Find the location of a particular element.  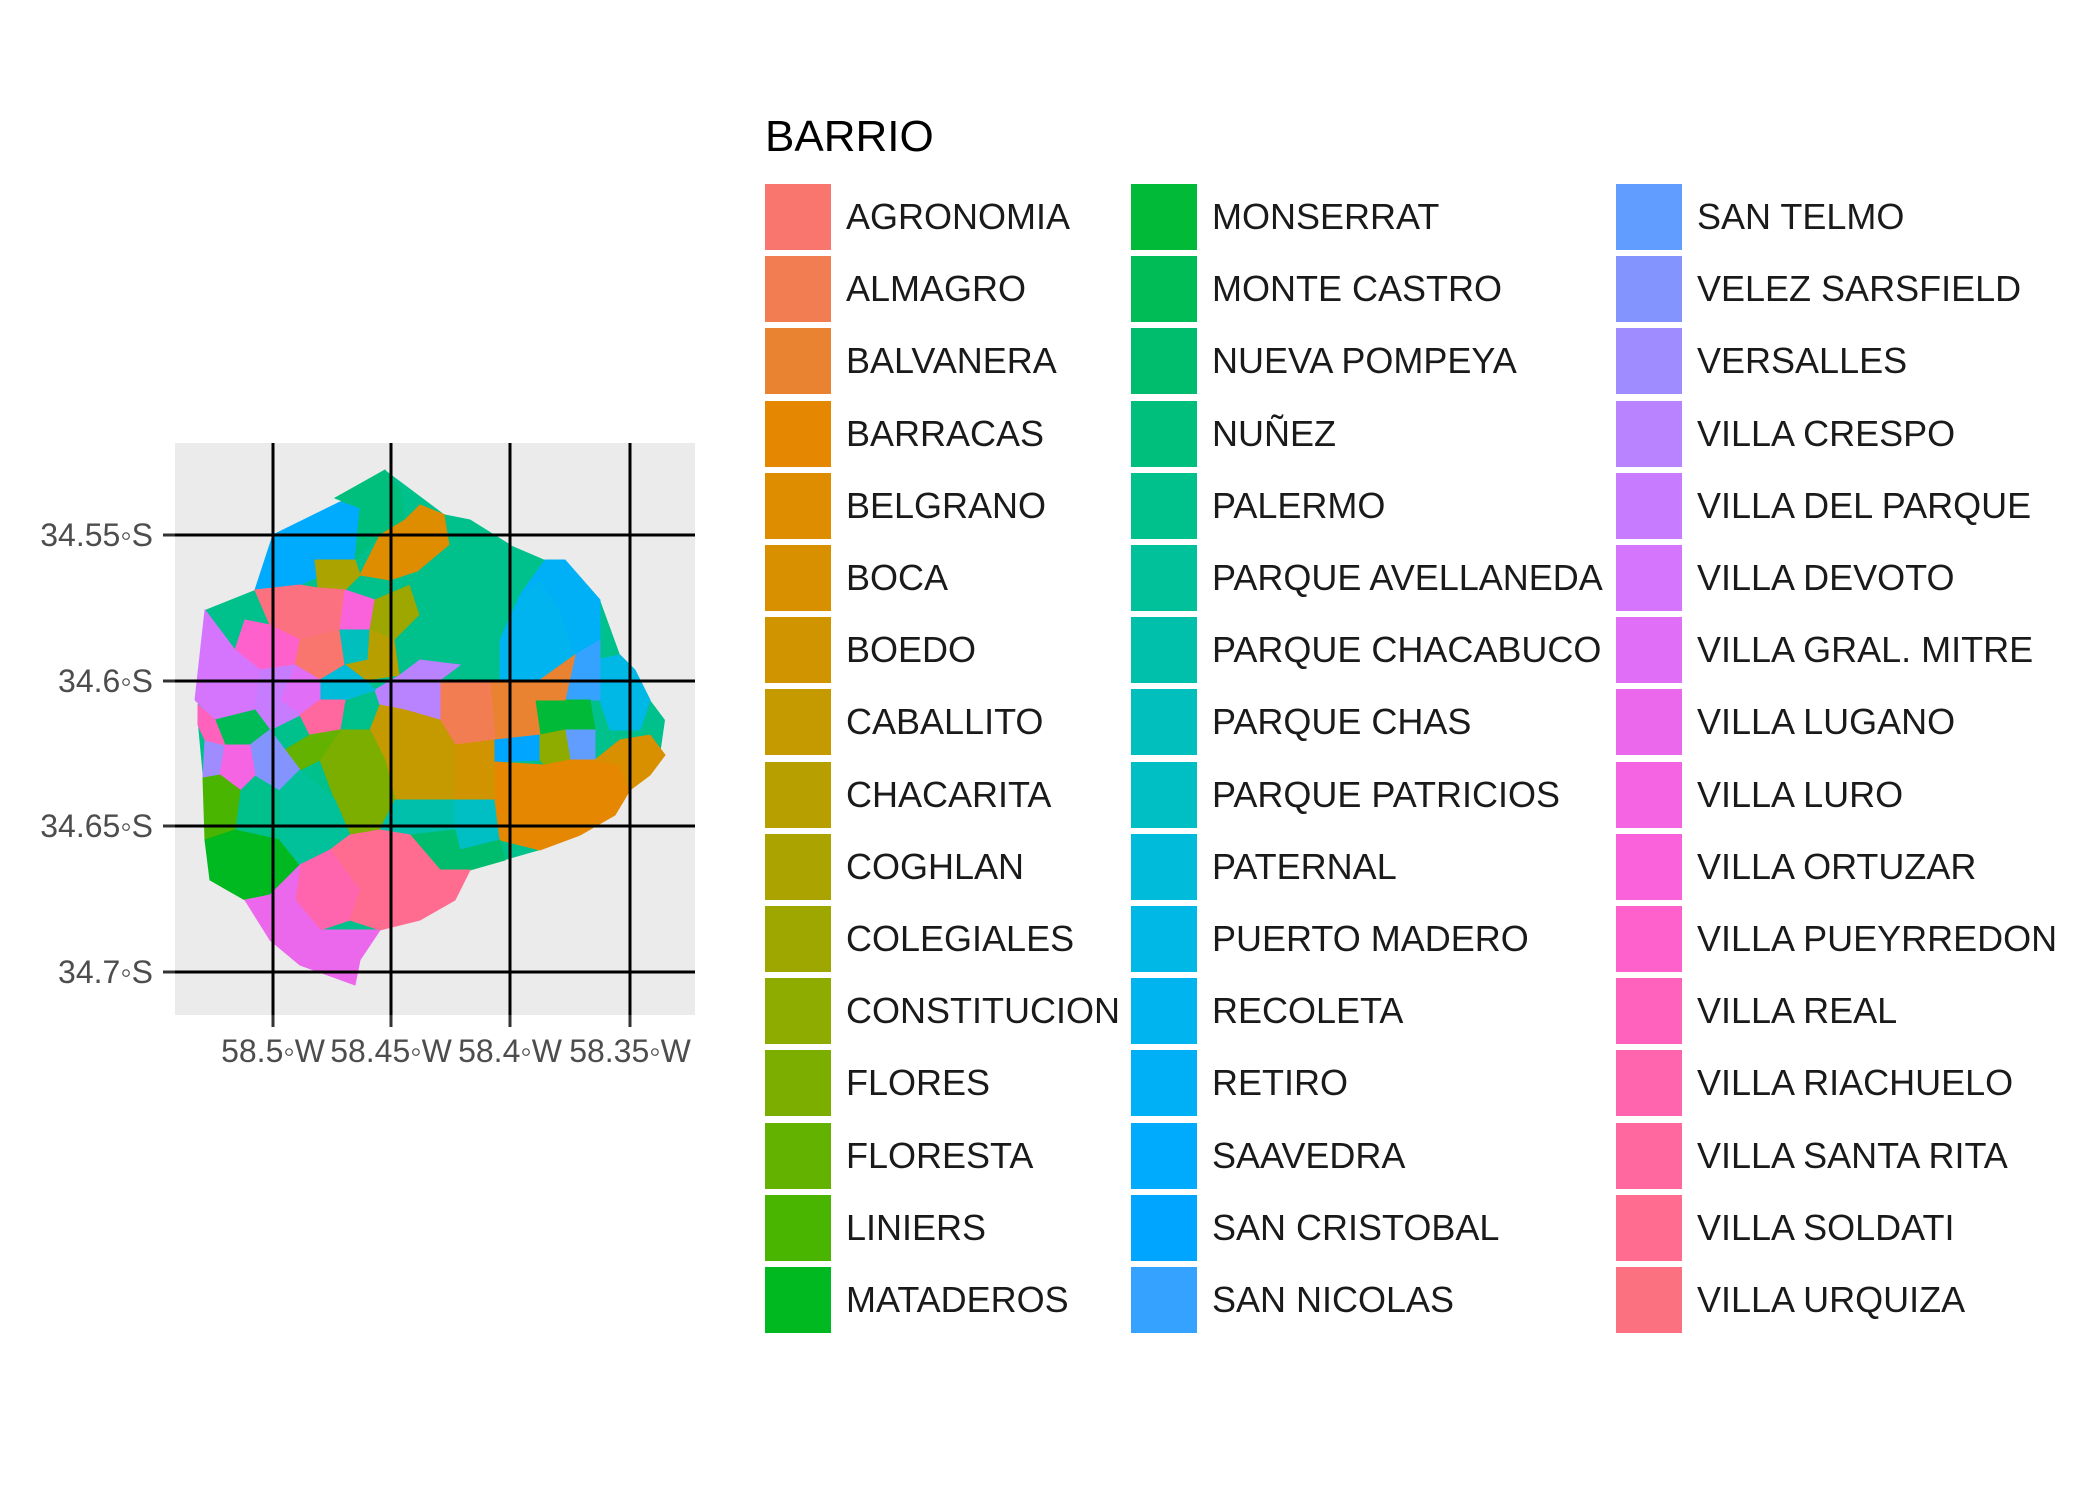

legend-label: VILLA SOLDATI is located at coordinates (1826, 1227).